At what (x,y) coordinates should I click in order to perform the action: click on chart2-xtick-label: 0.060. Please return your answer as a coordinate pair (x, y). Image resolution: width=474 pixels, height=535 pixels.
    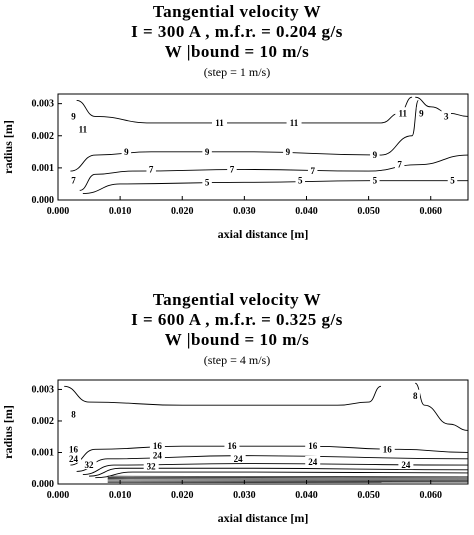
    Looking at the image, I should click on (430, 495).